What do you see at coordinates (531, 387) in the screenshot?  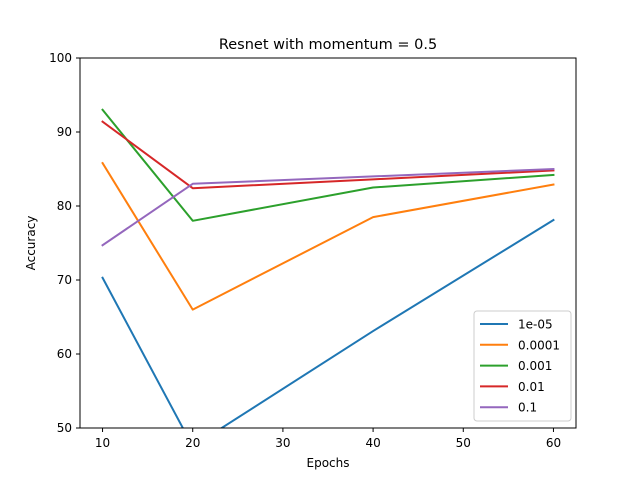 I see `legend-label-3: 0.01` at bounding box center [531, 387].